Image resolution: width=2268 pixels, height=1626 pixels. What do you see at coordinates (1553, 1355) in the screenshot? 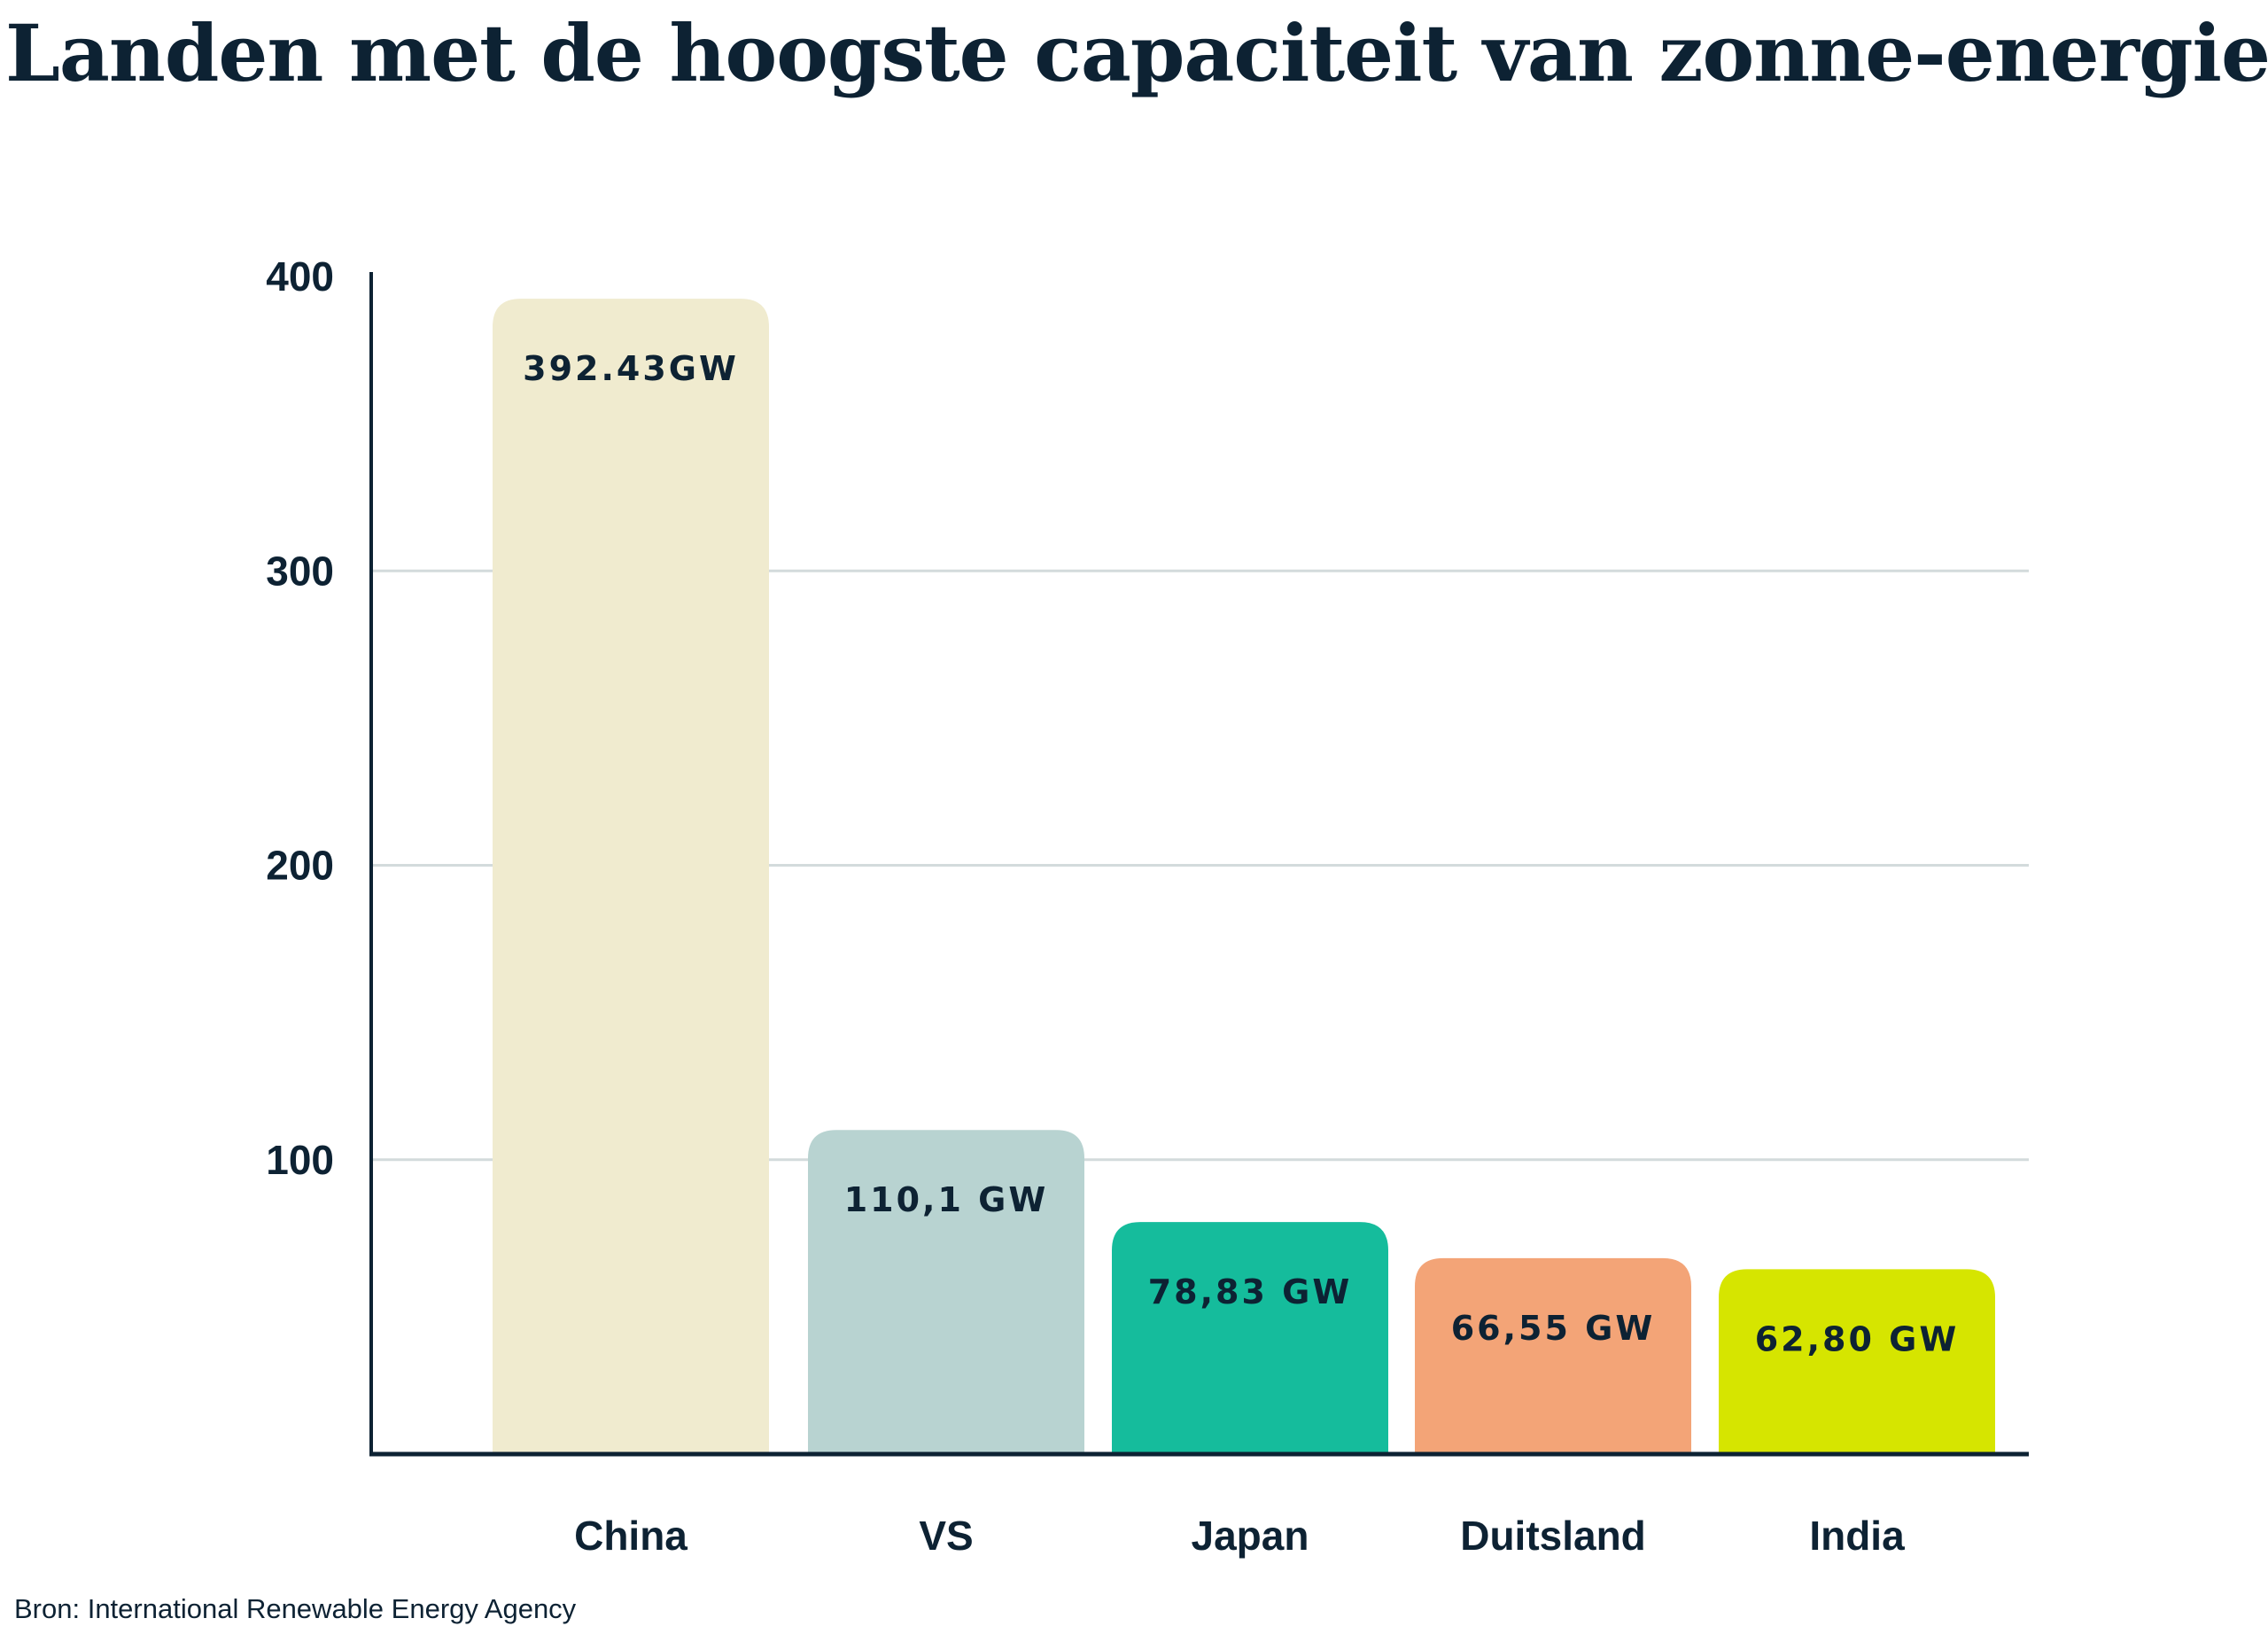
I see `bar-duitsland` at bounding box center [1553, 1355].